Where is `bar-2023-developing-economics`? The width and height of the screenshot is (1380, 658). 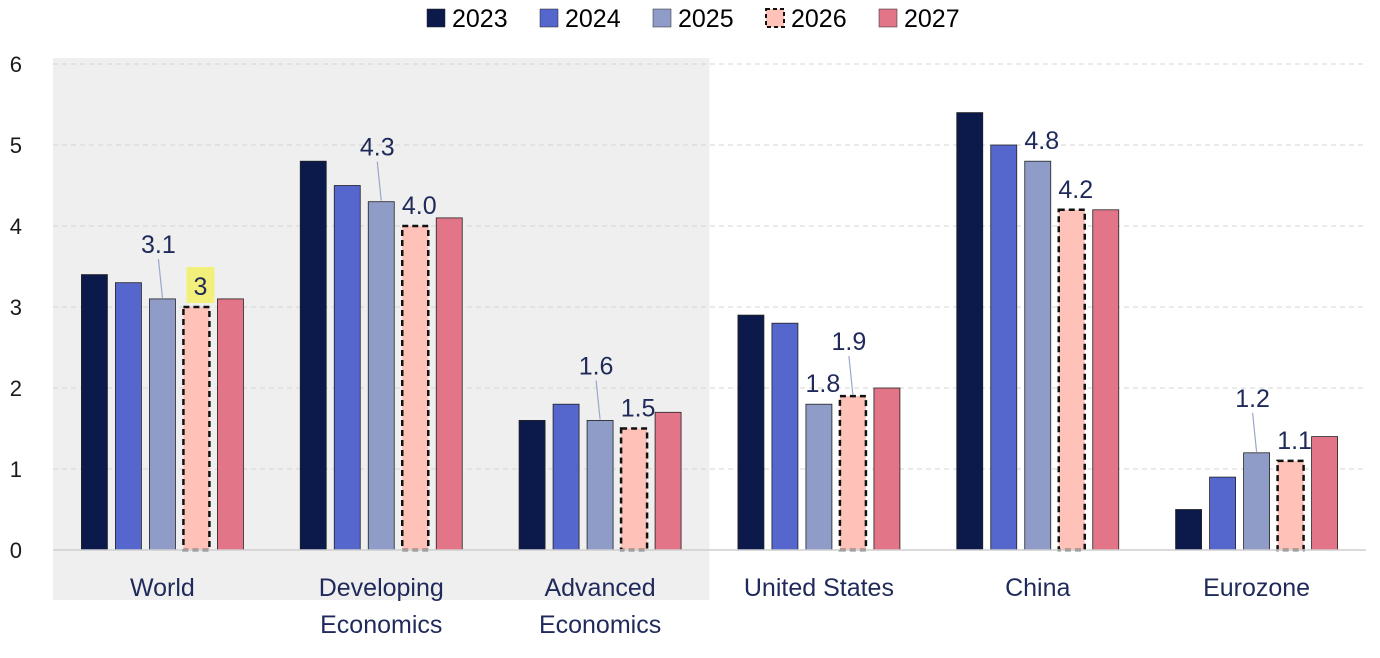 bar-2023-developing-economics is located at coordinates (313, 355).